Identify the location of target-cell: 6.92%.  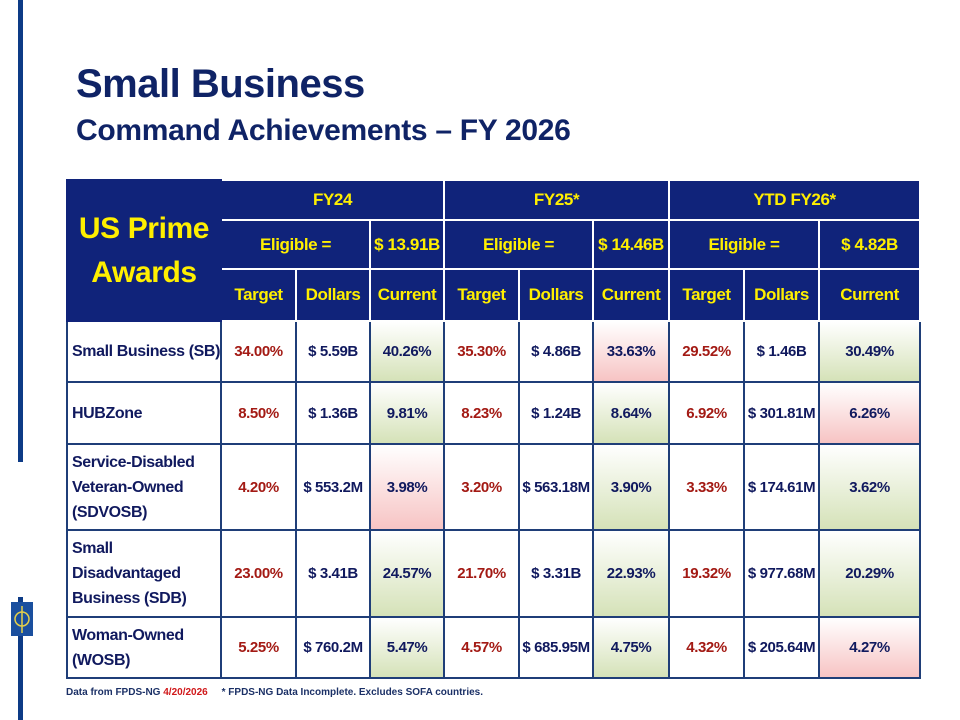
(707, 413).